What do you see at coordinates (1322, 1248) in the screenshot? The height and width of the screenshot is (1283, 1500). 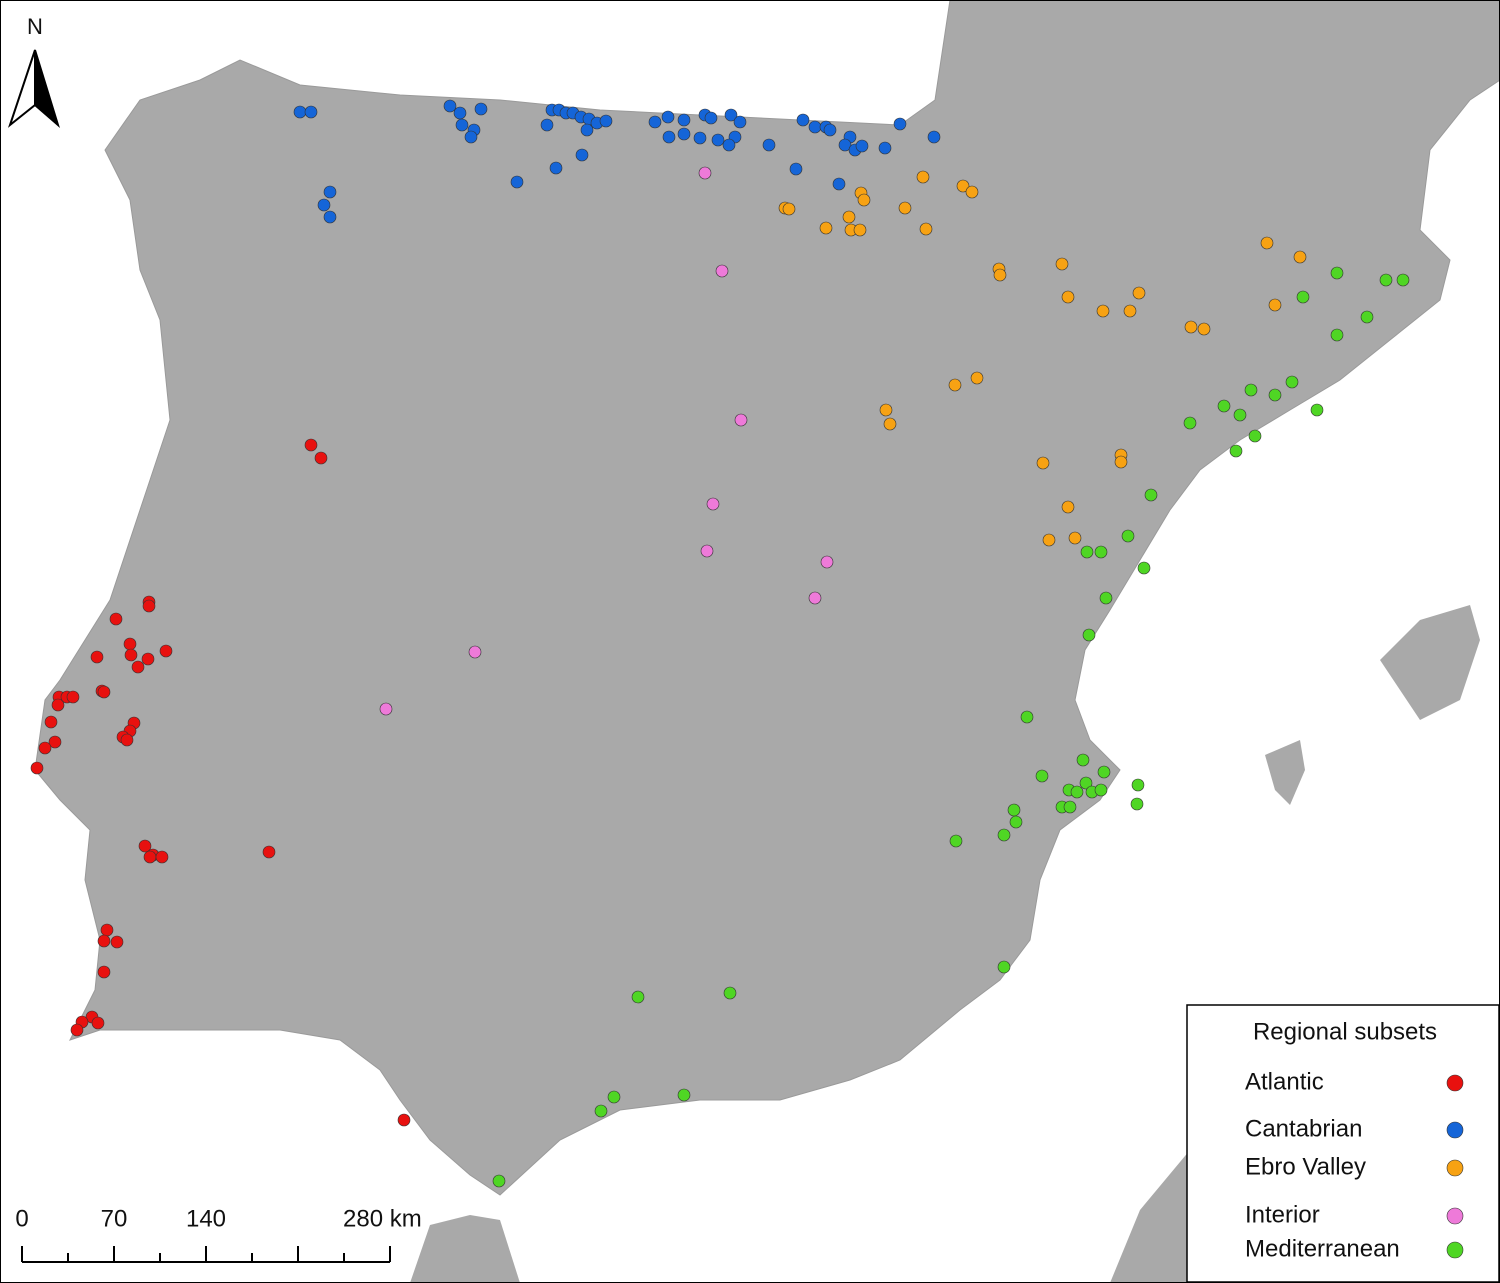 I see `legend-label: Mediterranean` at bounding box center [1322, 1248].